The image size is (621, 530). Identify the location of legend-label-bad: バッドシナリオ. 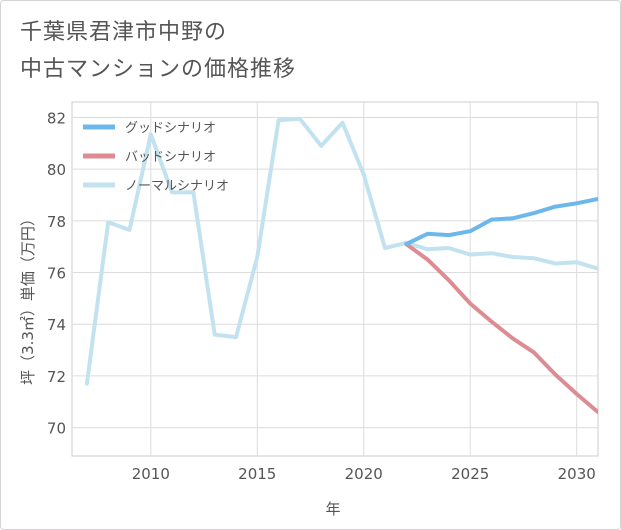
(170, 157).